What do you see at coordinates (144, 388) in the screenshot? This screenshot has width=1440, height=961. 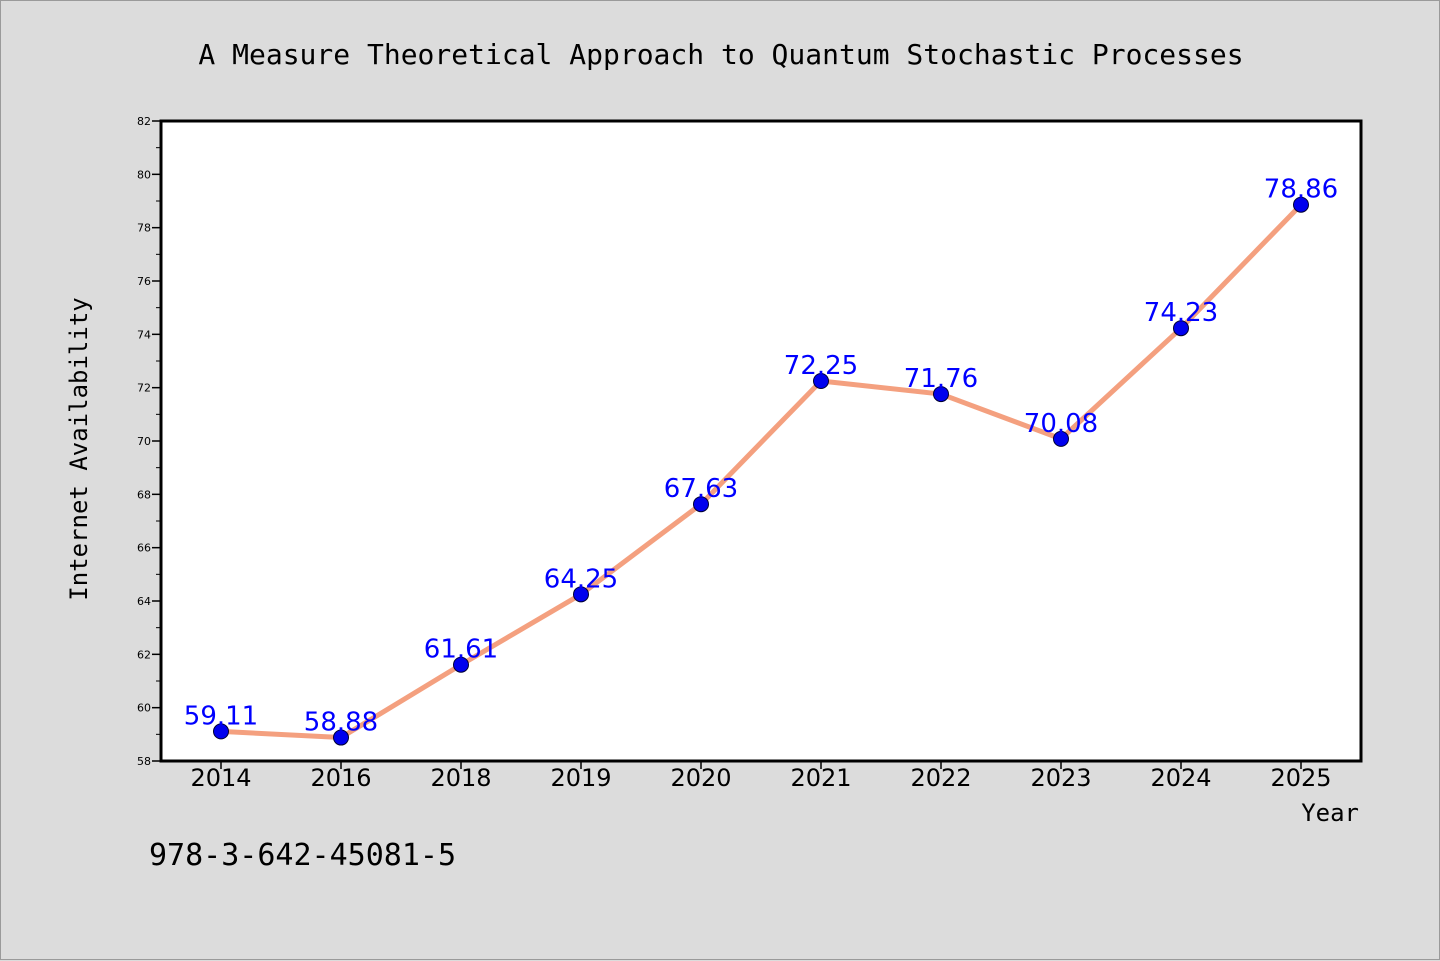 I see `y-tick-label: 72` at bounding box center [144, 388].